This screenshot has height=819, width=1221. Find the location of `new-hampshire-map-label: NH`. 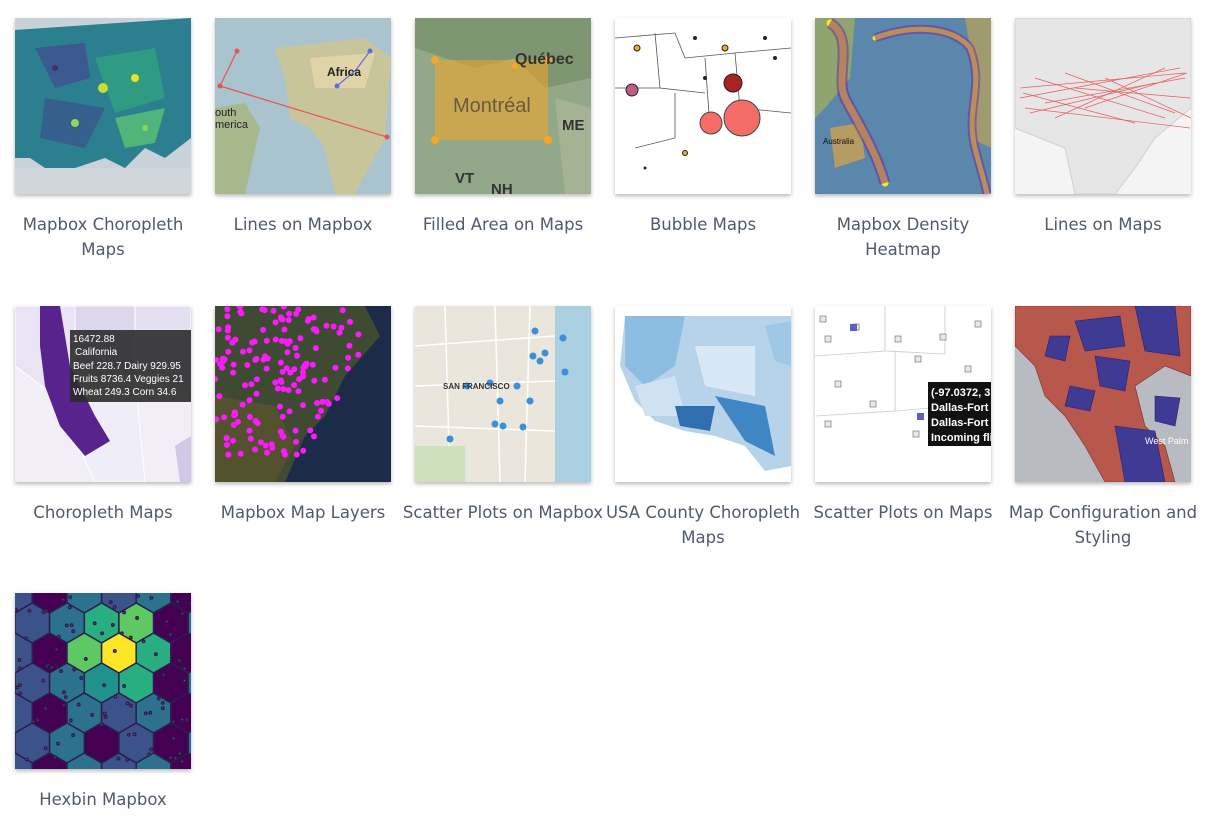

new-hampshire-map-label: NH is located at coordinates (502, 187).